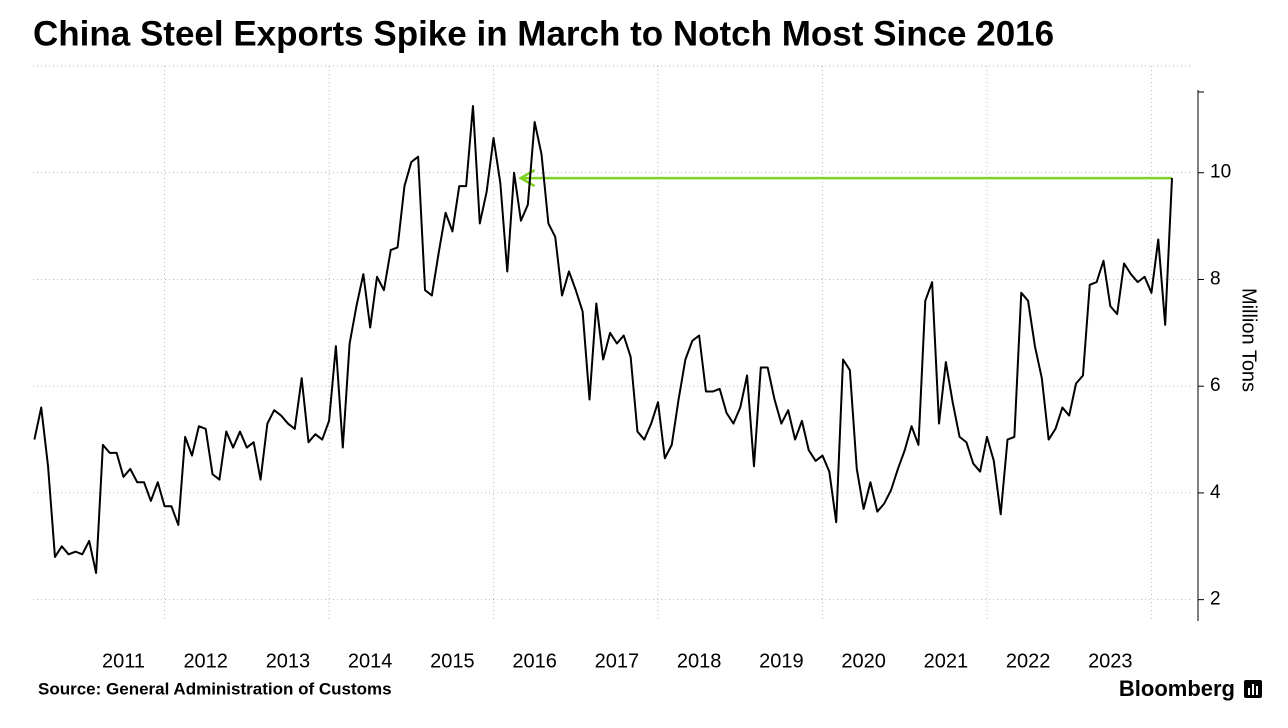 Image resolution: width=1288 pixels, height=728 pixels. I want to click on x-tick-label: 2021, so click(946, 661).